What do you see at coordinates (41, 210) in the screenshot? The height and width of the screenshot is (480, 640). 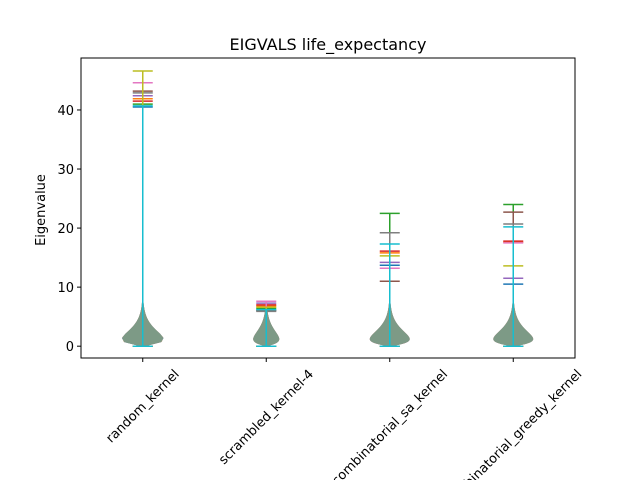 I see `y-axis-label: Eigenvalue` at bounding box center [41, 210].